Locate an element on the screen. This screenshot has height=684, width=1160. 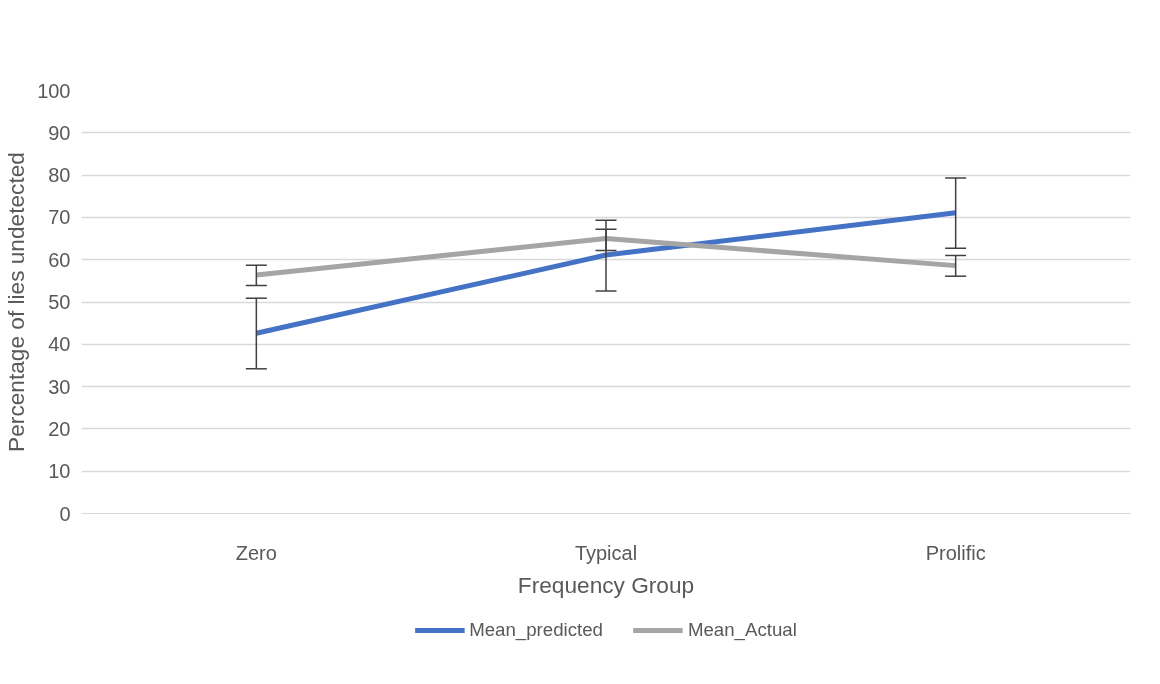
x-tick-label: Zero is located at coordinates (256, 552).